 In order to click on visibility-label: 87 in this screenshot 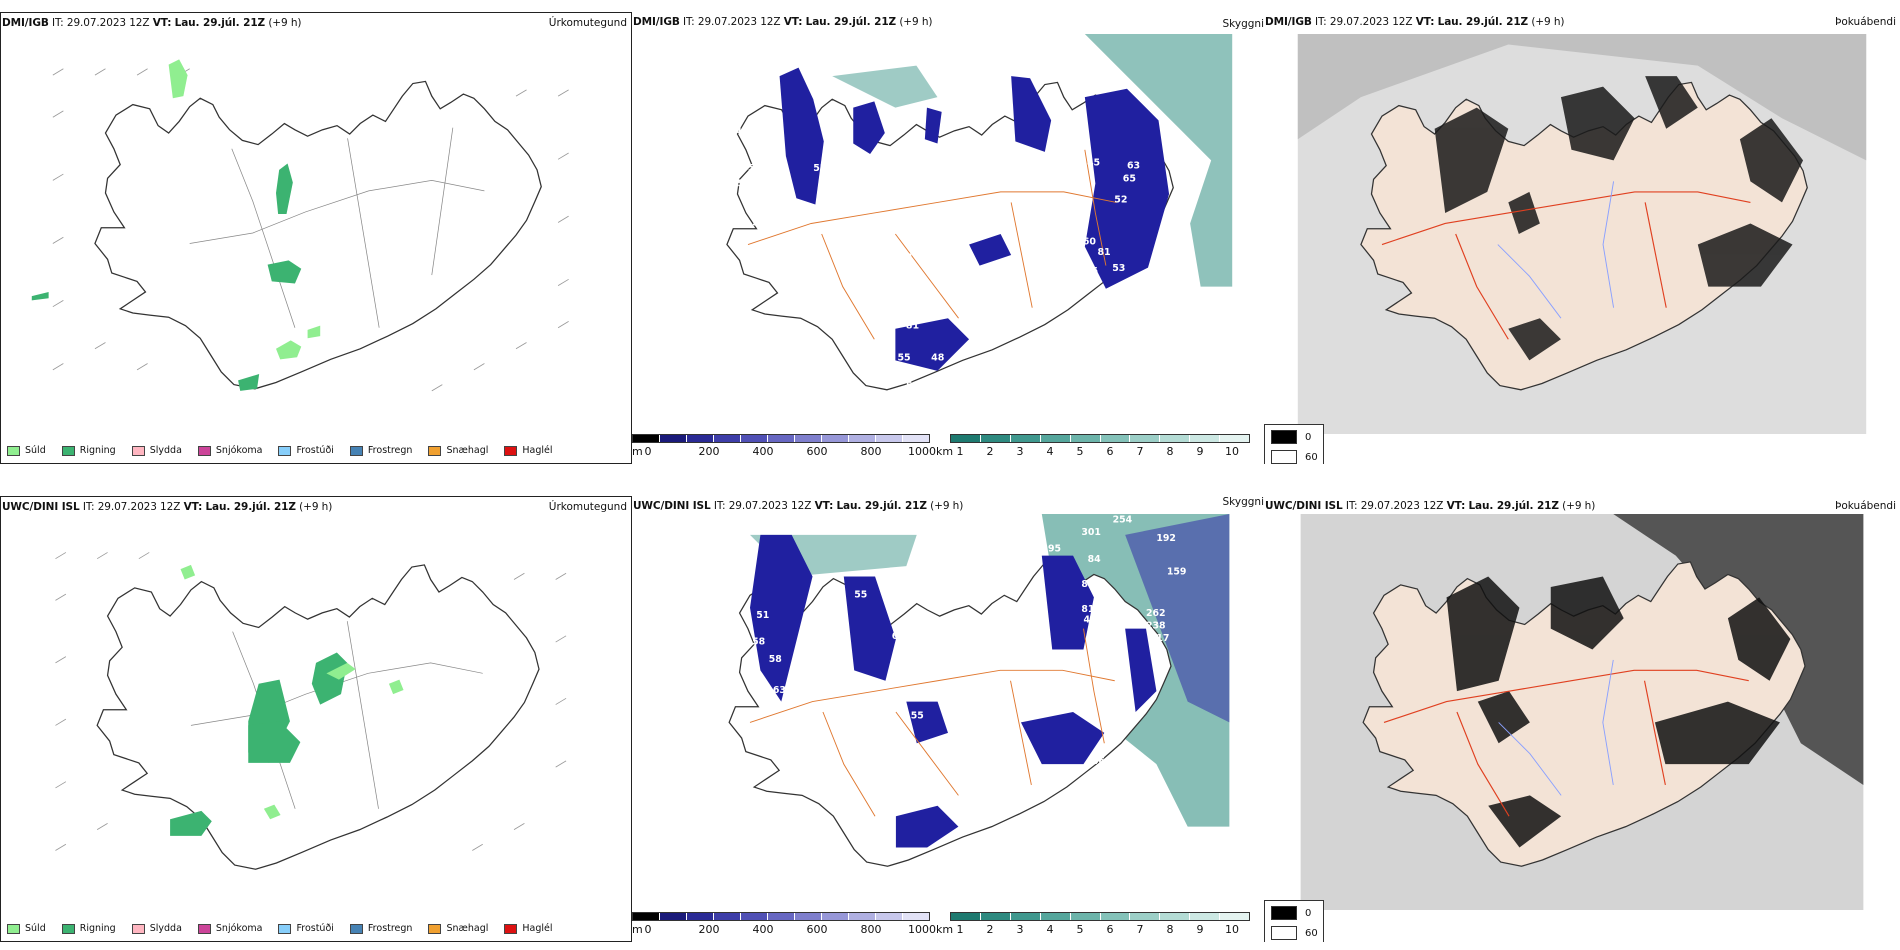, I will do `click(1087, 584)`.